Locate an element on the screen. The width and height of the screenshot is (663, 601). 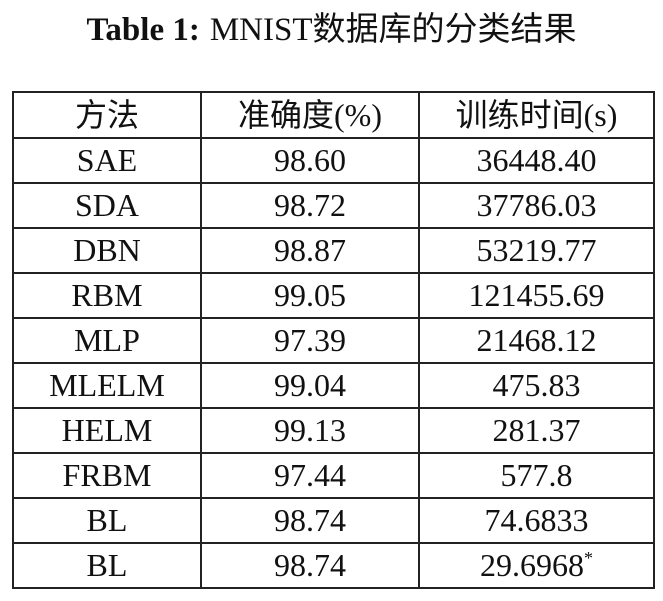
table-row: MLELM 99.04 475.83 is located at coordinates (333, 385).